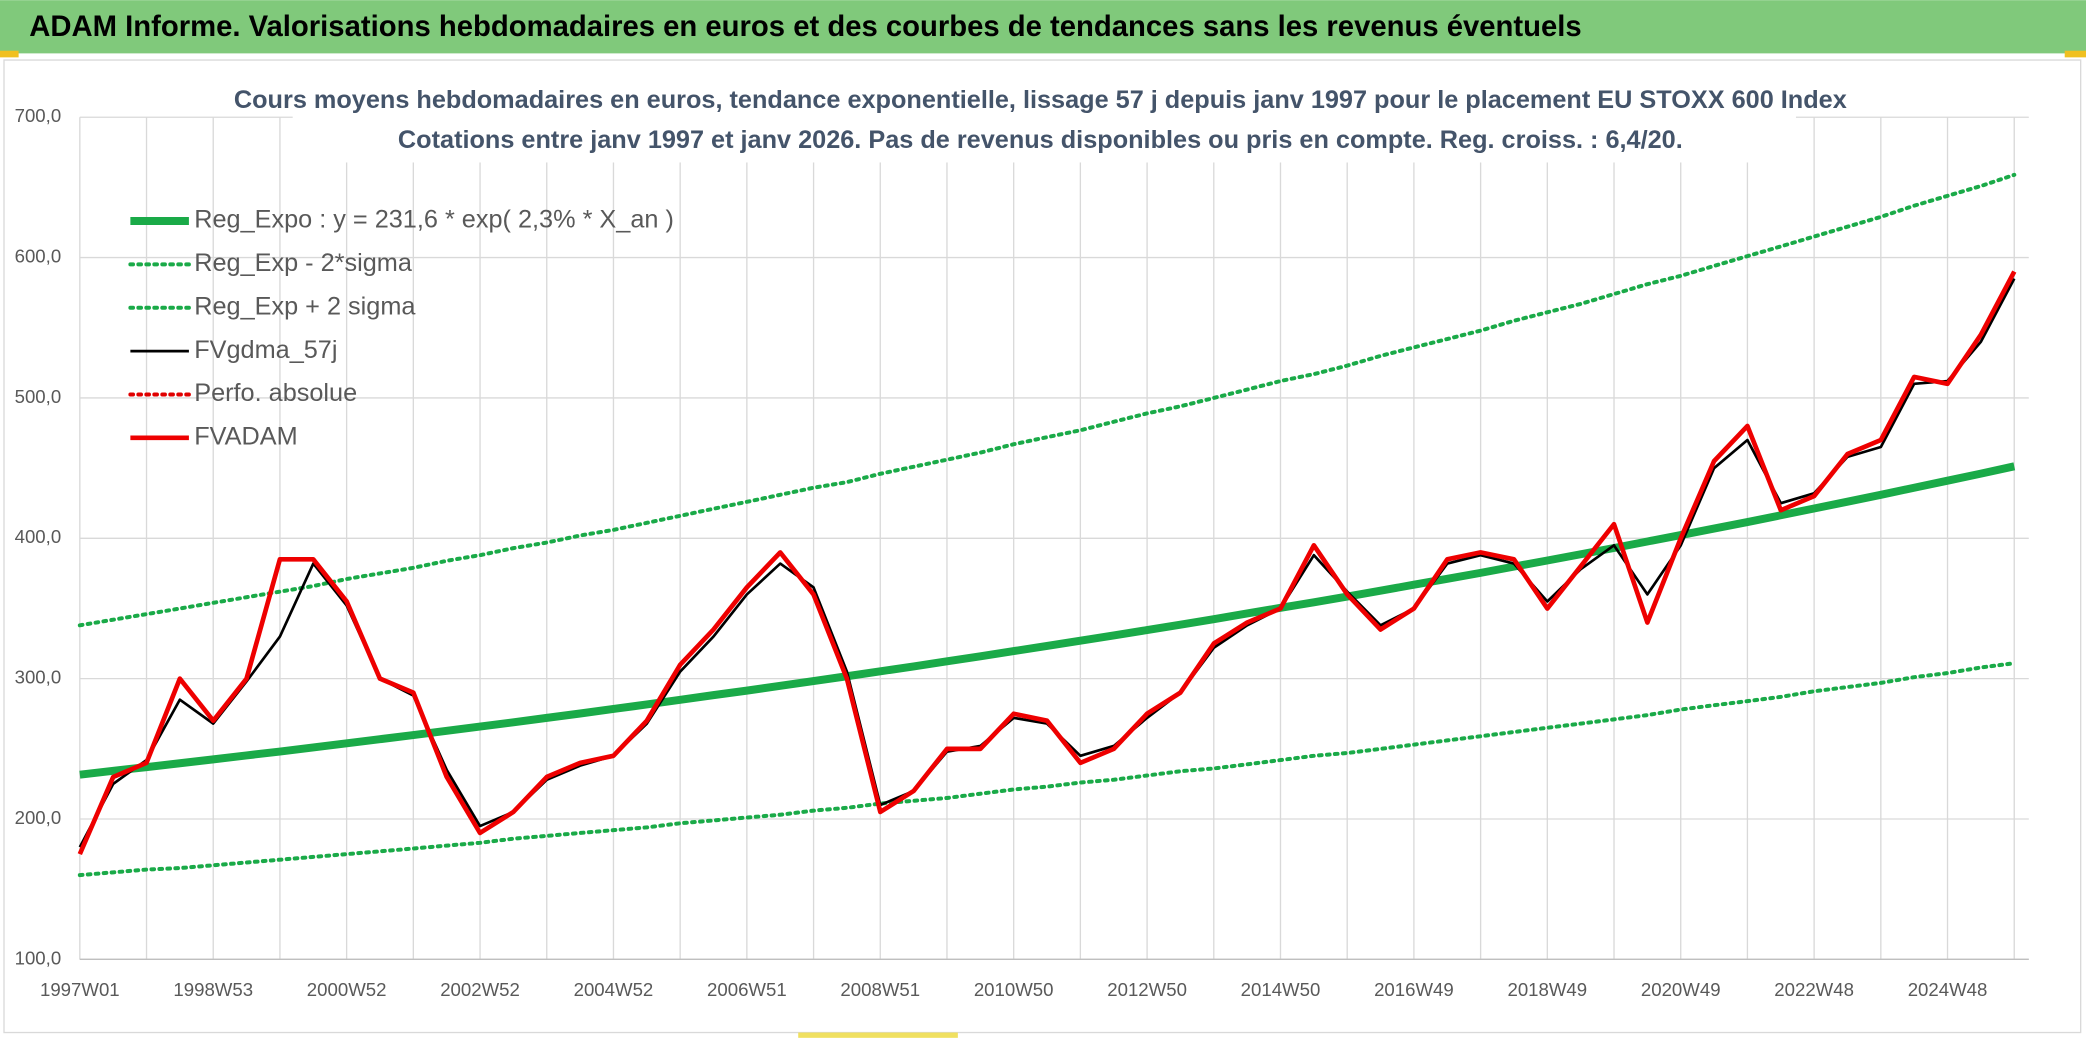 This screenshot has height=1038, width=2086. I want to click on x-tick-label: 2010W50, so click(1014, 989).